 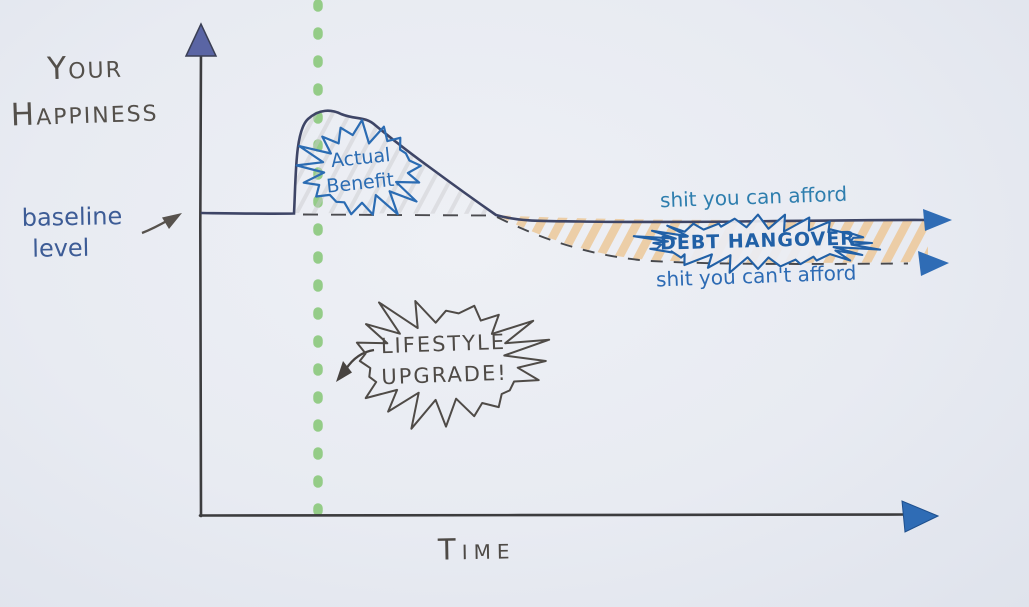 I want to click on y-axis-label-line1: Your, so click(x=85, y=68).